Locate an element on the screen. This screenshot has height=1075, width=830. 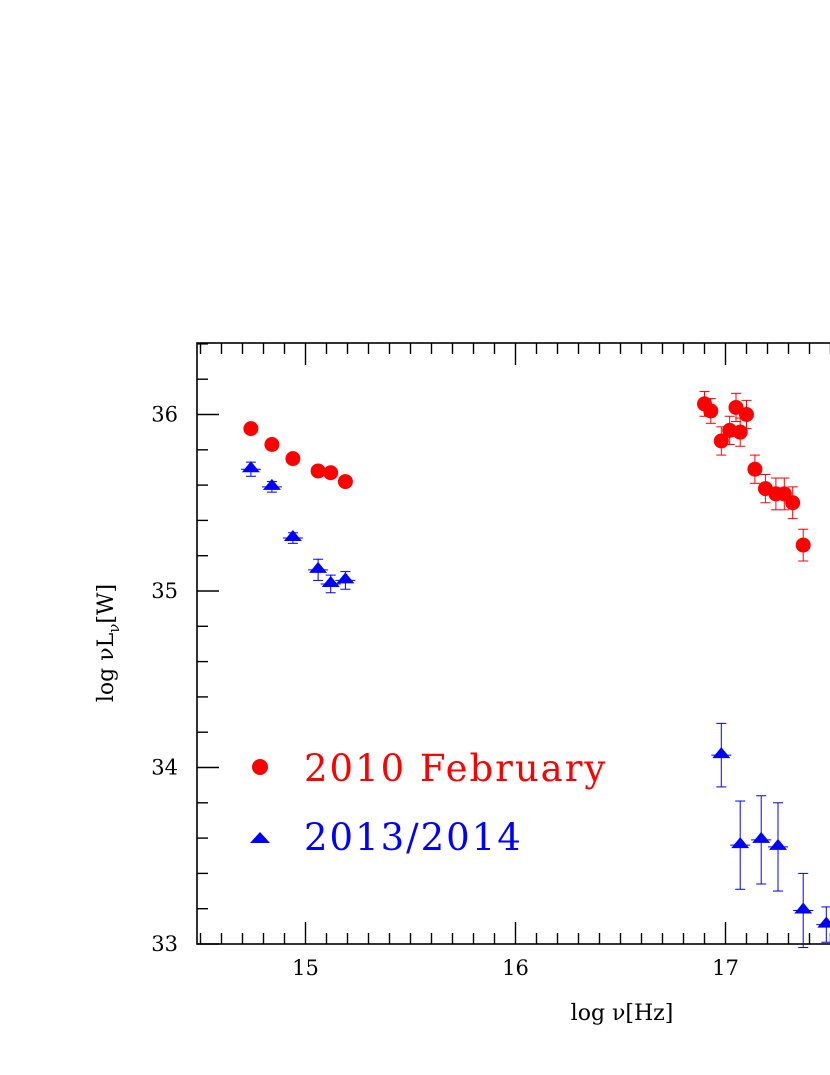
x-tick-label: 15 is located at coordinates (305, 968).